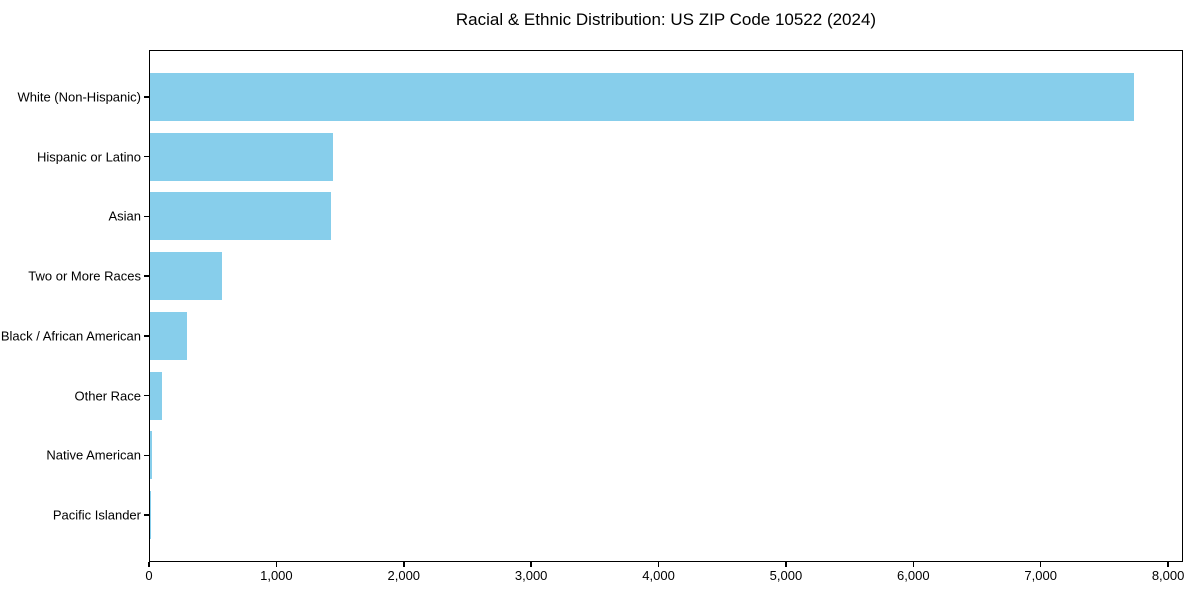 The height and width of the screenshot is (600, 1200). What do you see at coordinates (151, 455) in the screenshot?
I see `bar-native-american` at bounding box center [151, 455].